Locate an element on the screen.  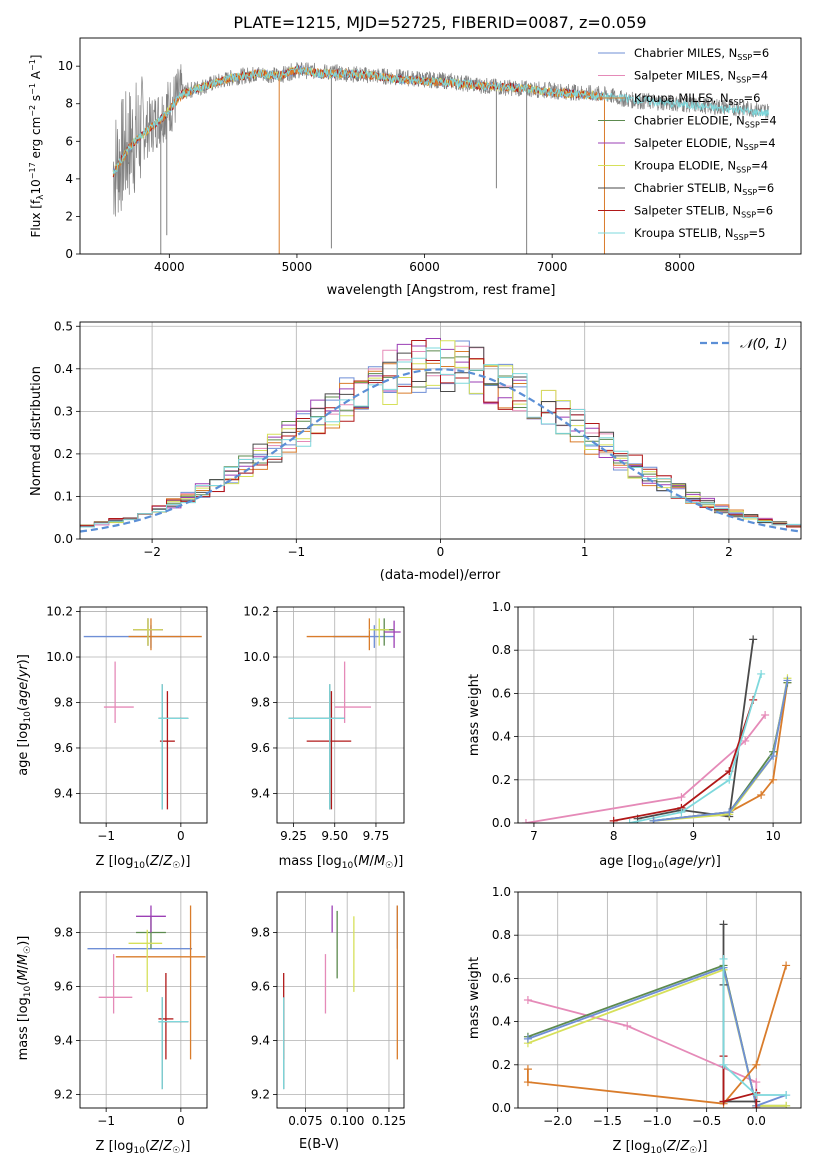
mass-vs-metallicity-plot: −1 0 9.2 9.4 9.6 9.8 is located at coordinates (131, 1009).